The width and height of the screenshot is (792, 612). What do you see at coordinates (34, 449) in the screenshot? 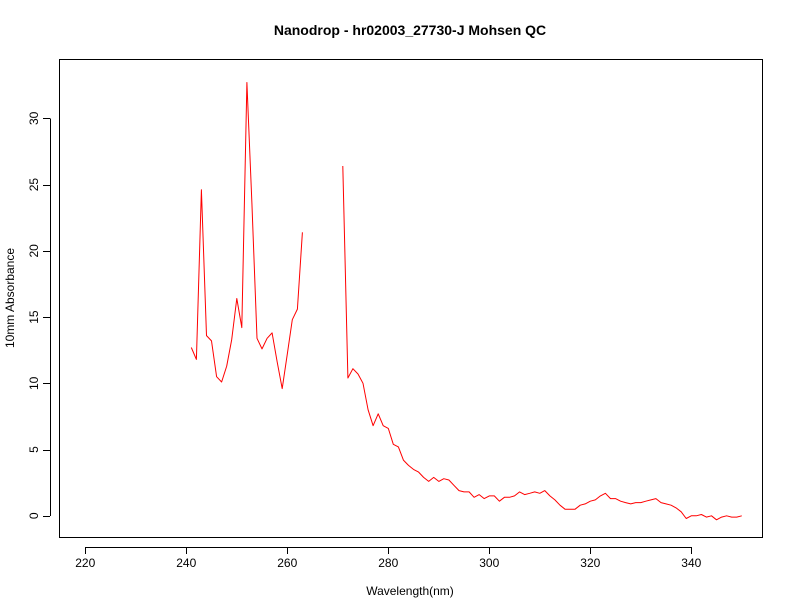
I see `y-tick-label: 5` at bounding box center [34, 449].